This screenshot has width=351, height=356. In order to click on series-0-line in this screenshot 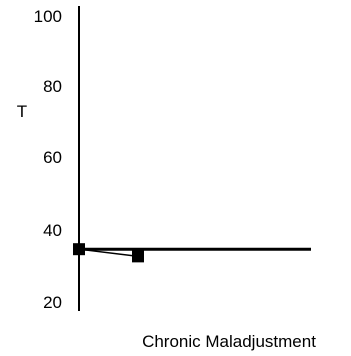, I will do `click(108, 253)`.